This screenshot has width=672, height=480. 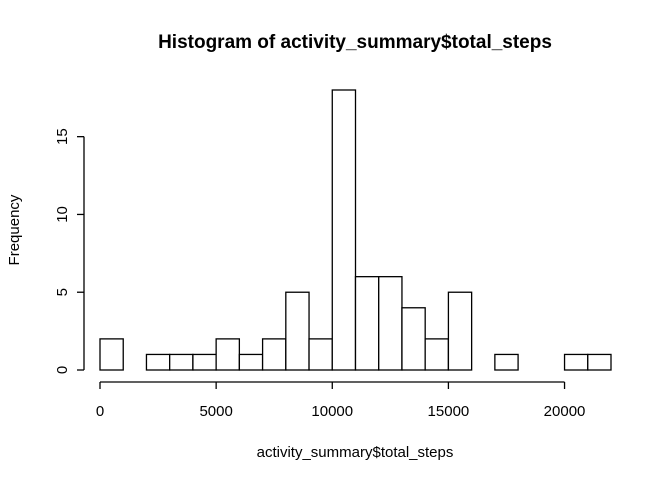 I want to click on y-axis-label: Frequency, so click(x=14, y=229).